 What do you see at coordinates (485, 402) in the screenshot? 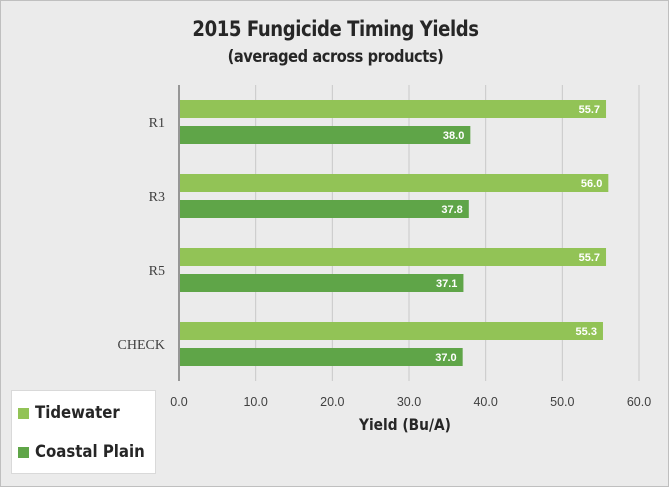
I see `x-tick-label: 40.0` at bounding box center [485, 402].